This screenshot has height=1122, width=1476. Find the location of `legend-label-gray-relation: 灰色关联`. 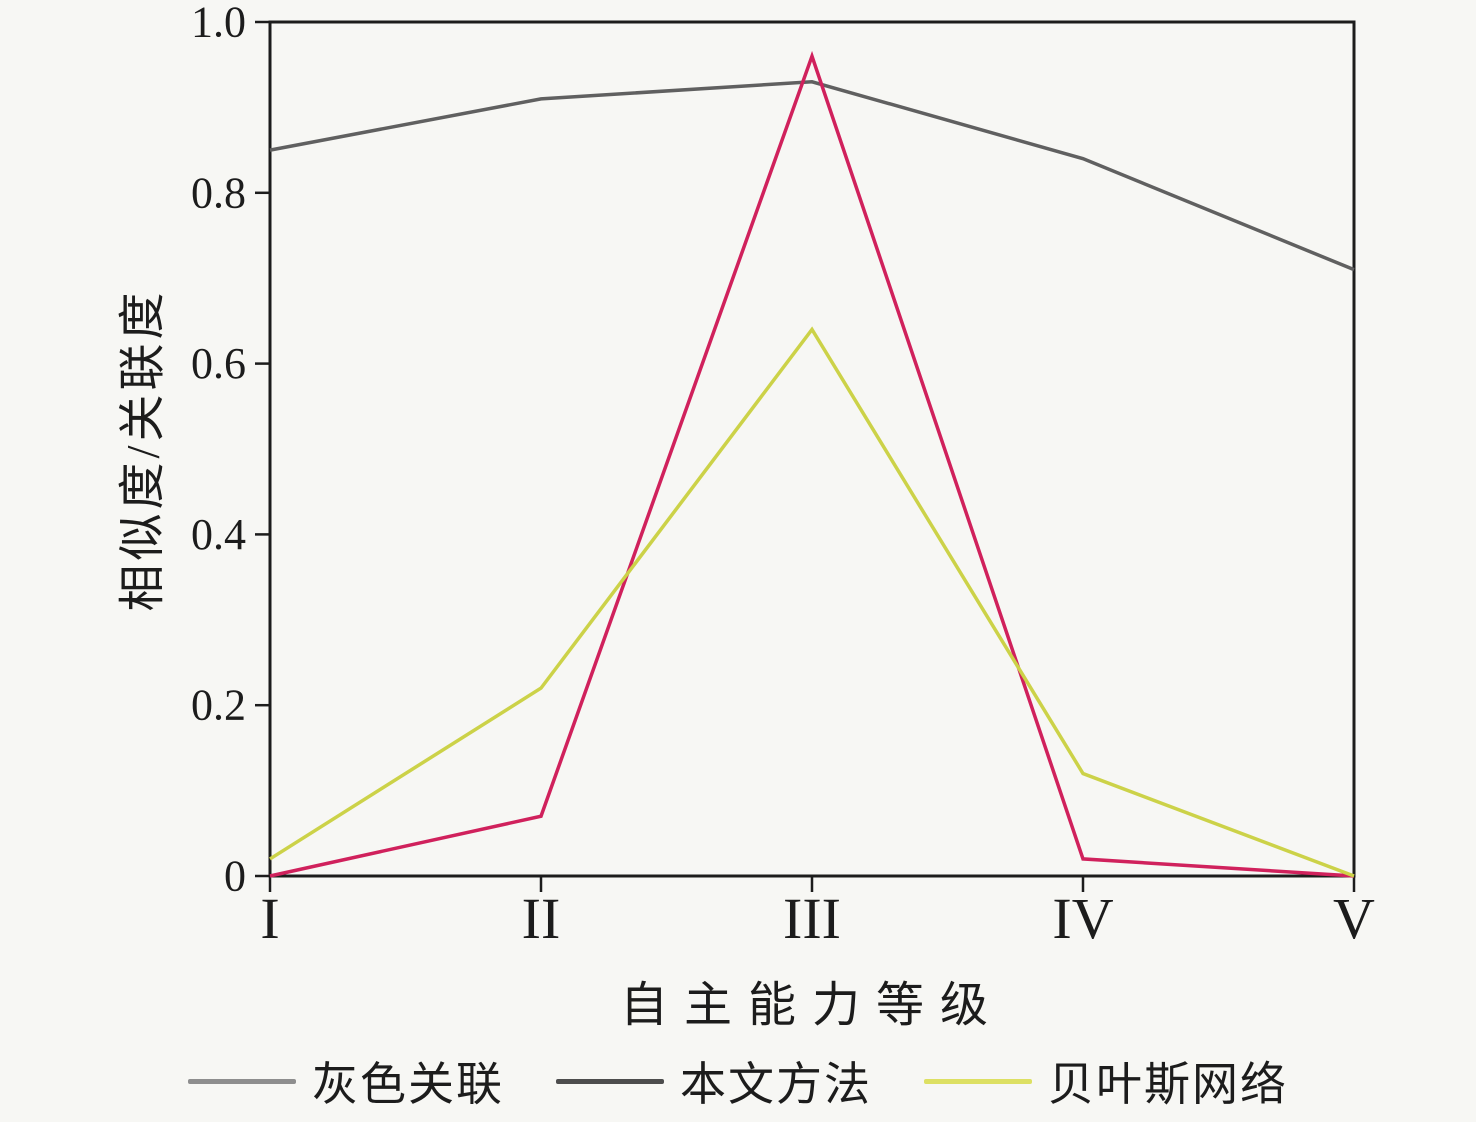

legend-label-gray-relation: 灰色关联 is located at coordinates (408, 1084).